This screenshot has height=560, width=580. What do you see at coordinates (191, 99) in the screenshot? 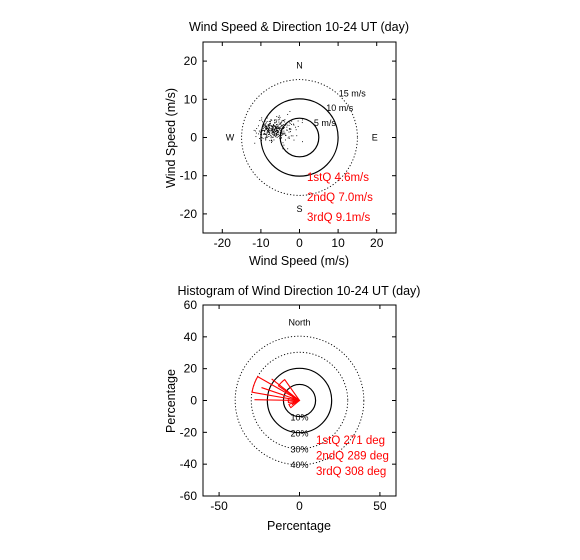
I see `y-tick-label: 10` at bounding box center [191, 99].